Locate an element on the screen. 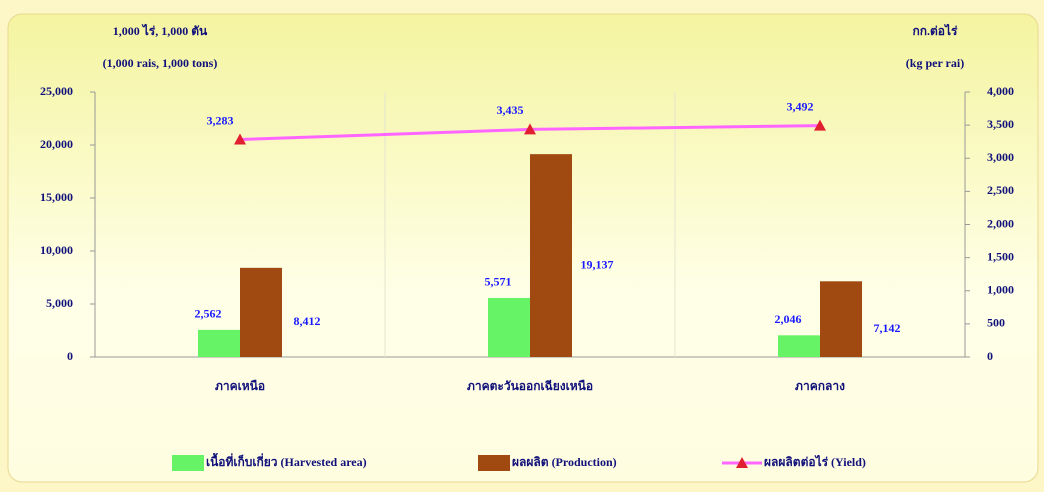  data-label: 5,571 is located at coordinates (498, 282).